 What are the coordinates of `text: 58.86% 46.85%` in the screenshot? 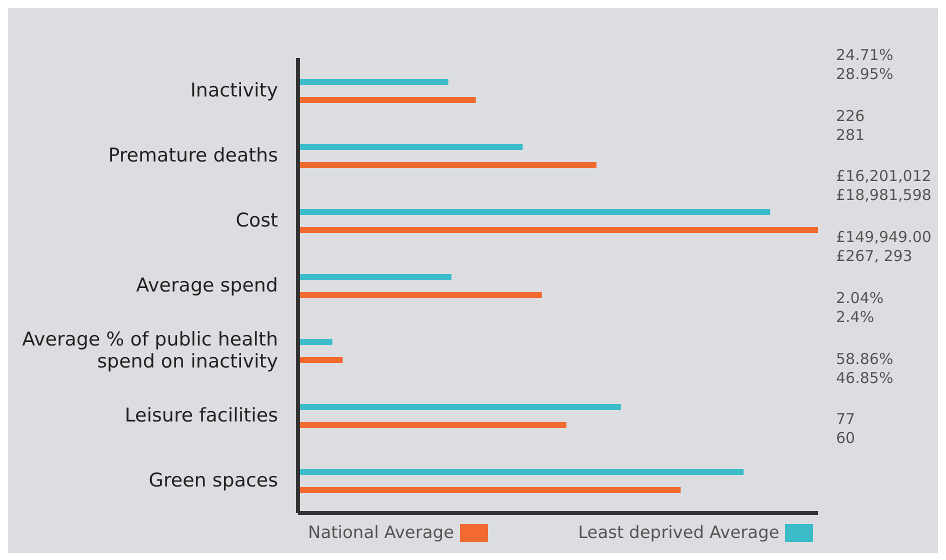 It's located at (865, 369).